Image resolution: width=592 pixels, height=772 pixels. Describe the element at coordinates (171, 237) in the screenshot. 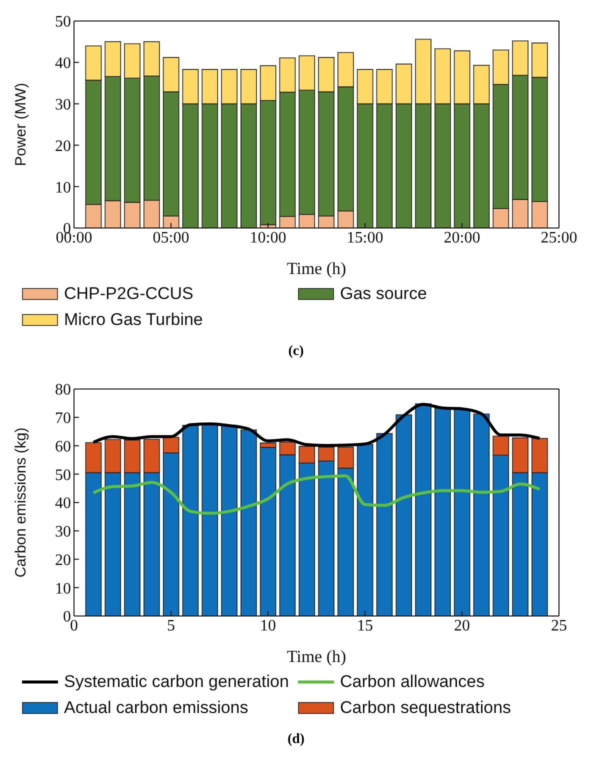

I see `x-tick-label: 05:00` at that location.